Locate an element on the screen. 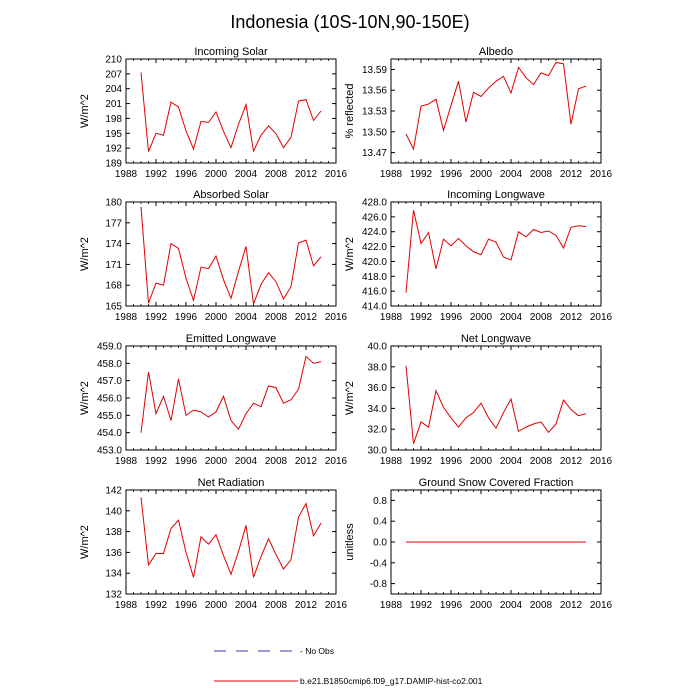 This screenshot has width=700, height=700. y-tick-label: 30.0 is located at coordinates (378, 451).